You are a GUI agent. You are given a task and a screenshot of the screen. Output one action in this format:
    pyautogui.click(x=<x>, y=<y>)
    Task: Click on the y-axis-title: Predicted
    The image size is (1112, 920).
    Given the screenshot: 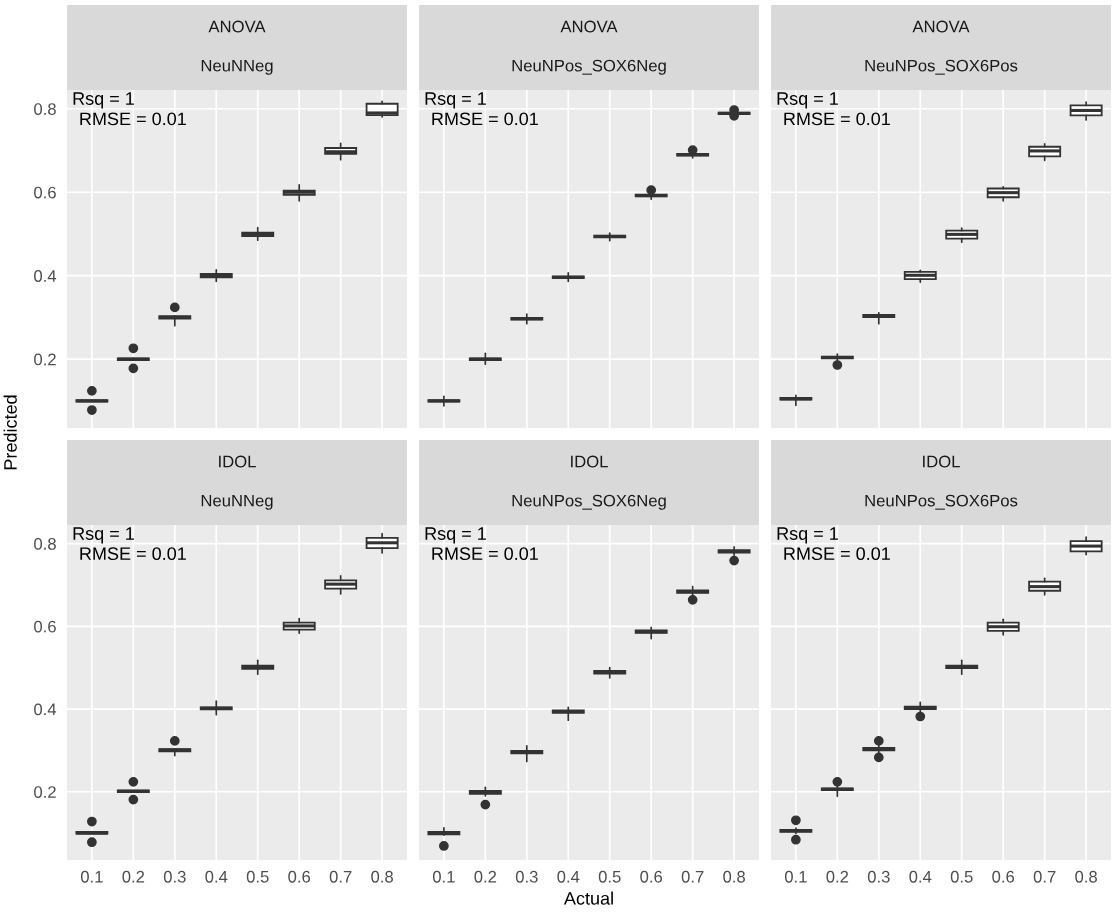 What is the action you would take?
    pyautogui.click(x=10, y=432)
    